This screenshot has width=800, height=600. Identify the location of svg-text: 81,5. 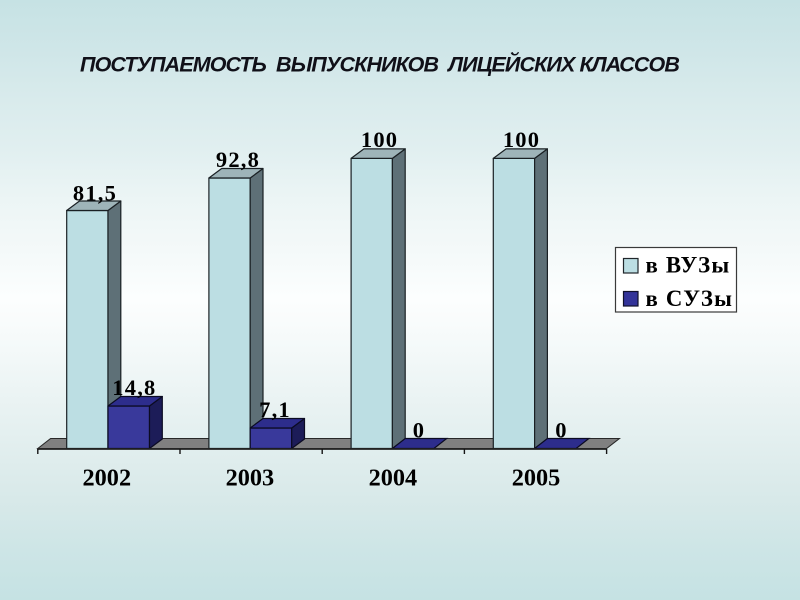
(95, 193).